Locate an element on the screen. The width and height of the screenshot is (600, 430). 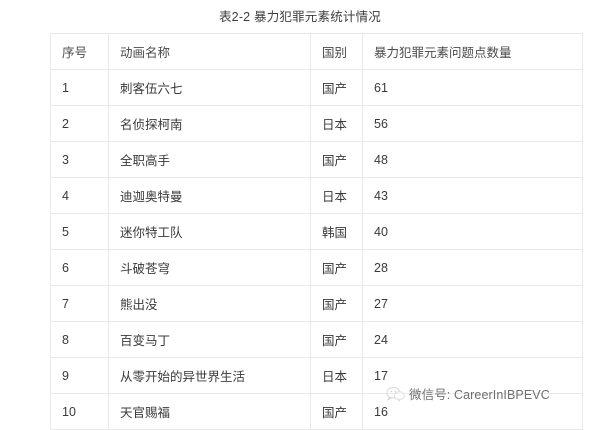
cell-index: 7 is located at coordinates (79, 303).